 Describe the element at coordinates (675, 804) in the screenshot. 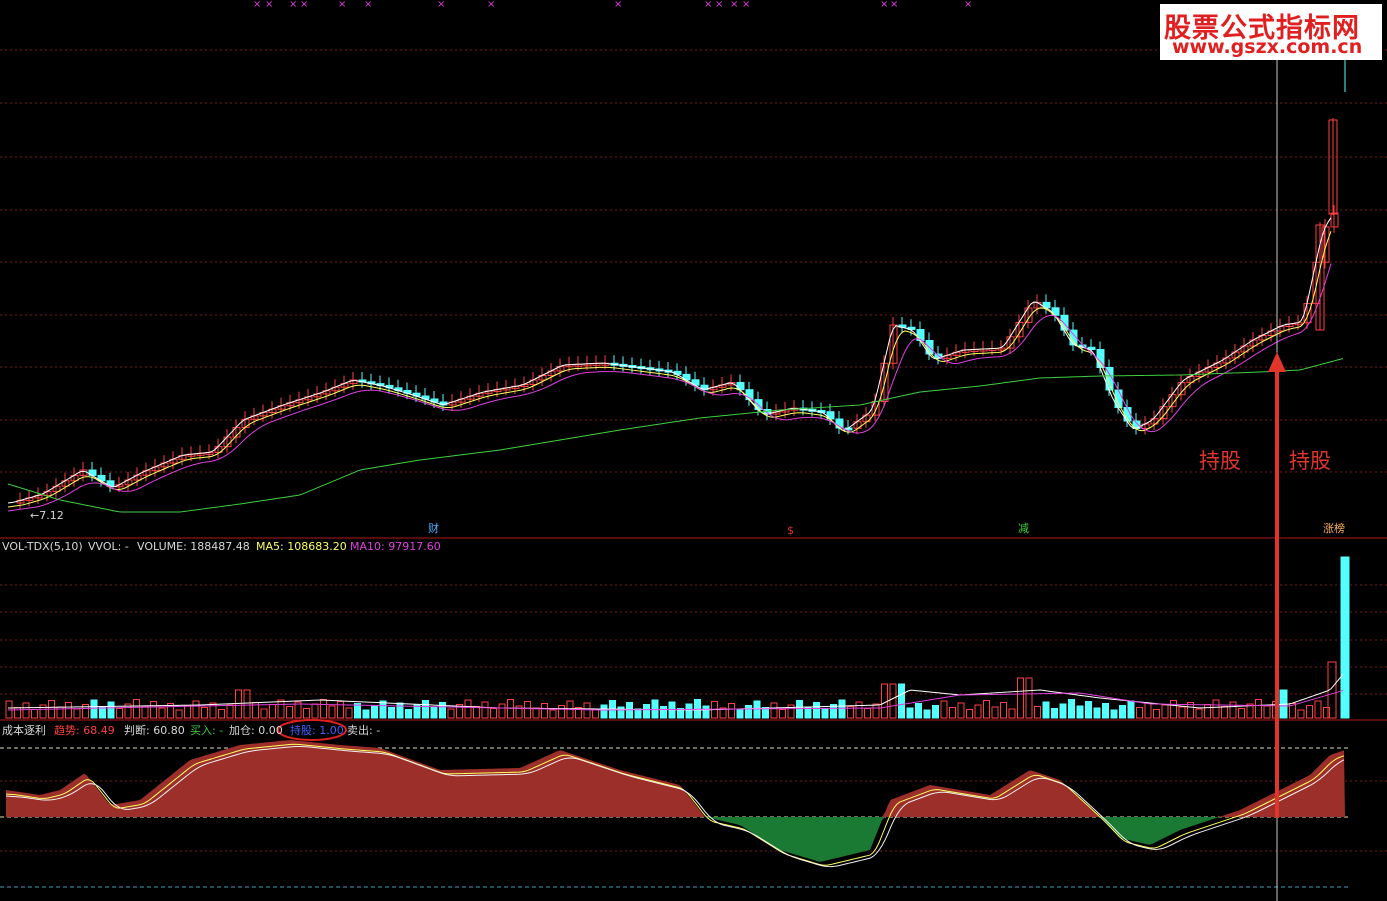

I see `indicator-signal-line` at that location.